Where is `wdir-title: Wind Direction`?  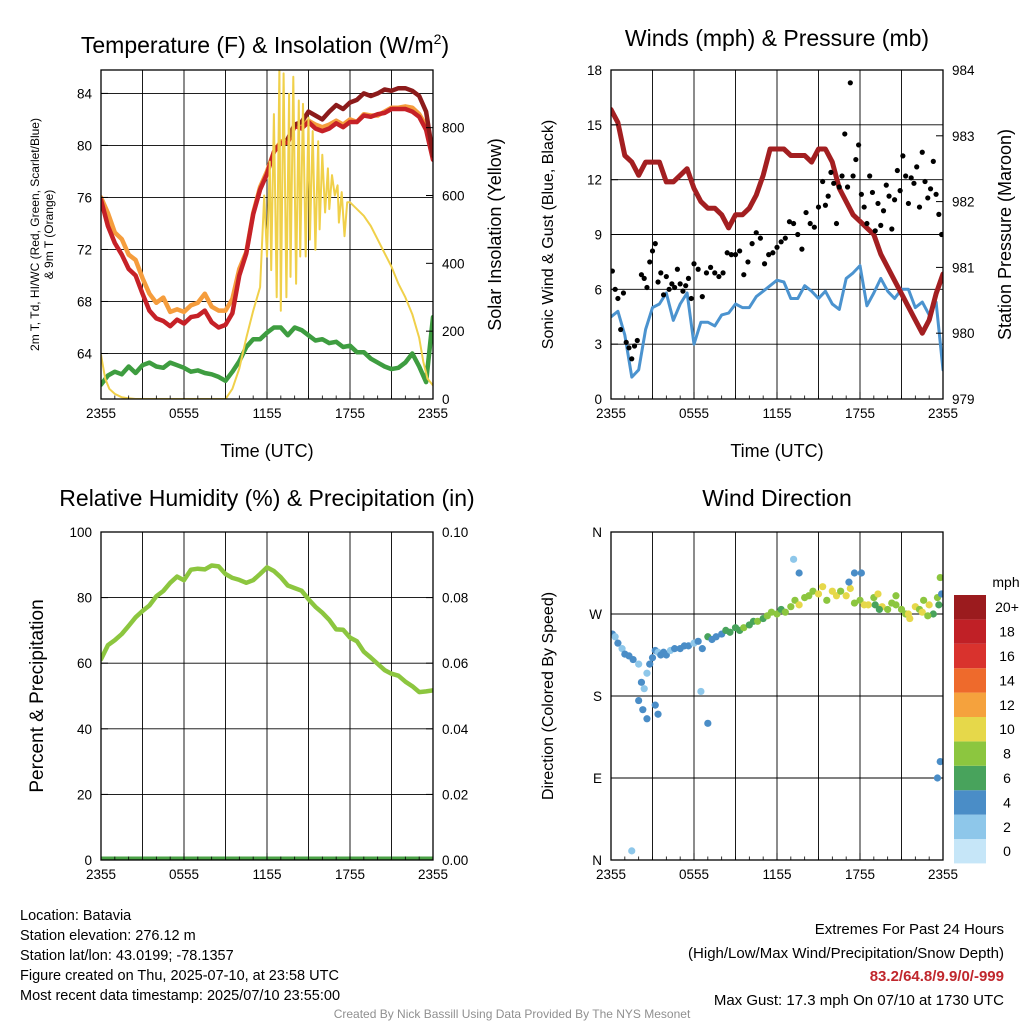 wdir-title: Wind Direction is located at coordinates (777, 498).